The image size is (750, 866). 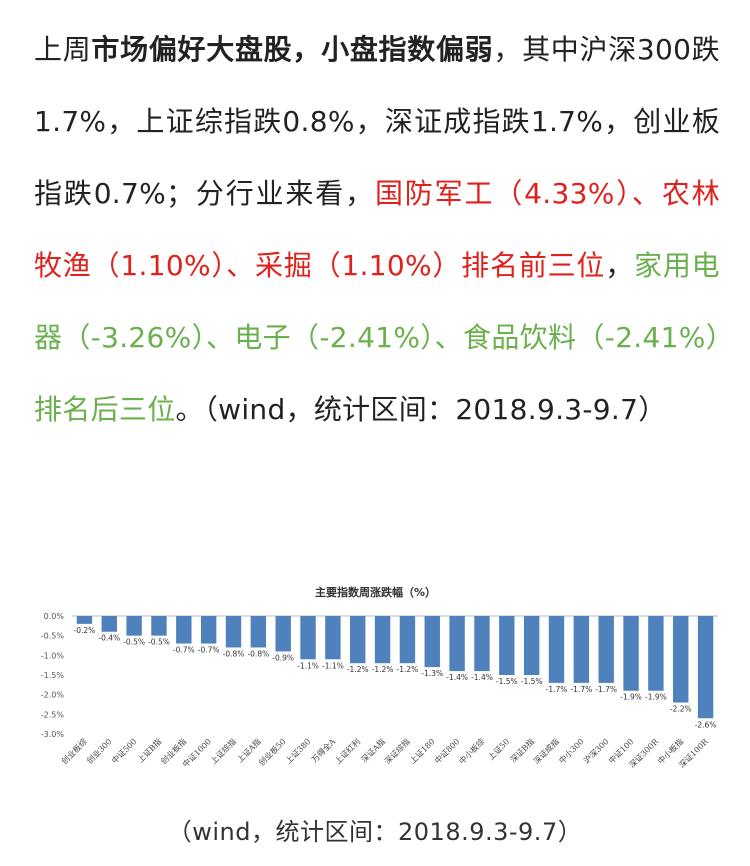 What do you see at coordinates (53, 734) in the screenshot?
I see `y-tick-label: -3.0%` at bounding box center [53, 734].